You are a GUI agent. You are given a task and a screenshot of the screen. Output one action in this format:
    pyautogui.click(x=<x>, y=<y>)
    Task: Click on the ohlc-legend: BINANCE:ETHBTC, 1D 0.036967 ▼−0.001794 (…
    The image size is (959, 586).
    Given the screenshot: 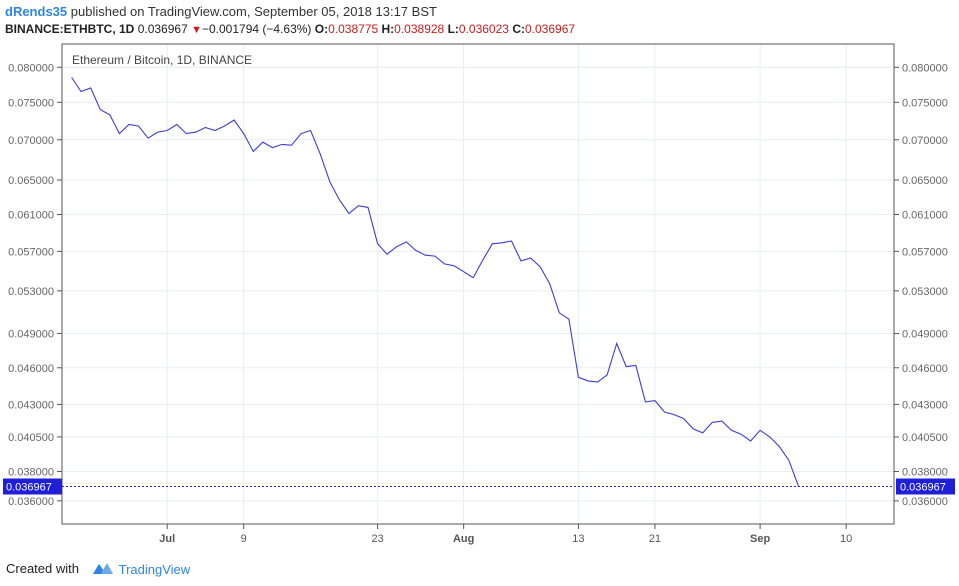 What is the action you would take?
    pyautogui.click(x=290, y=29)
    